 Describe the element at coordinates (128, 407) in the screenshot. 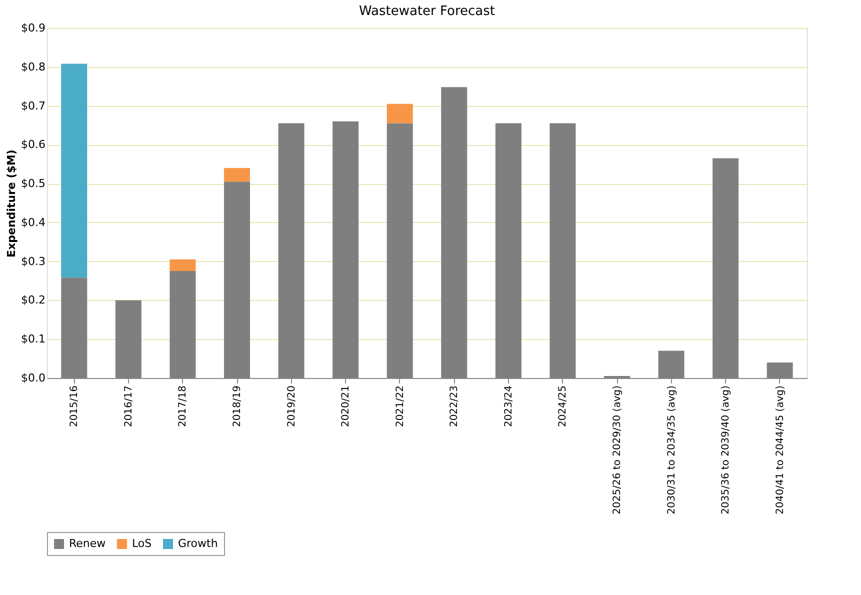

I see `x-tick-label: 2016/17` at that location.